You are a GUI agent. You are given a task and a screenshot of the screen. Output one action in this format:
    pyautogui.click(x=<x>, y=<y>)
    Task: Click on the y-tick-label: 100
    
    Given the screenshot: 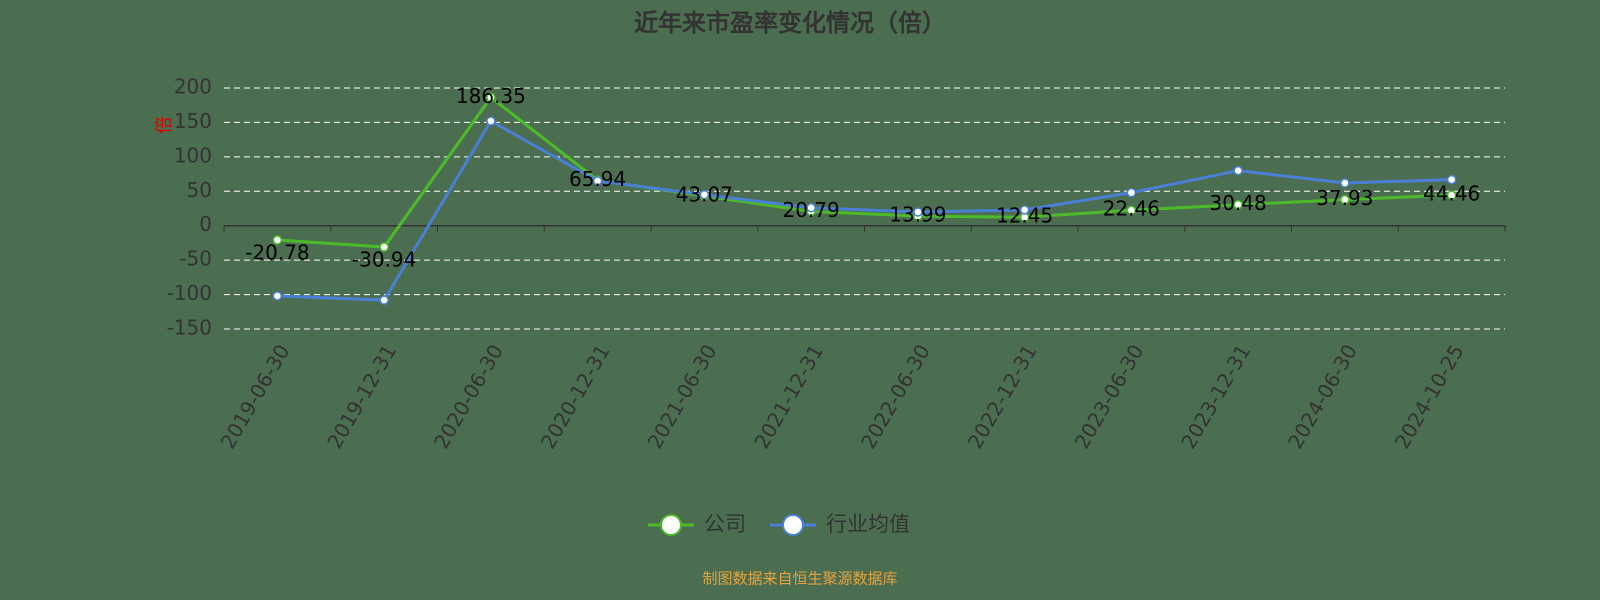 What is the action you would take?
    pyautogui.click(x=193, y=155)
    